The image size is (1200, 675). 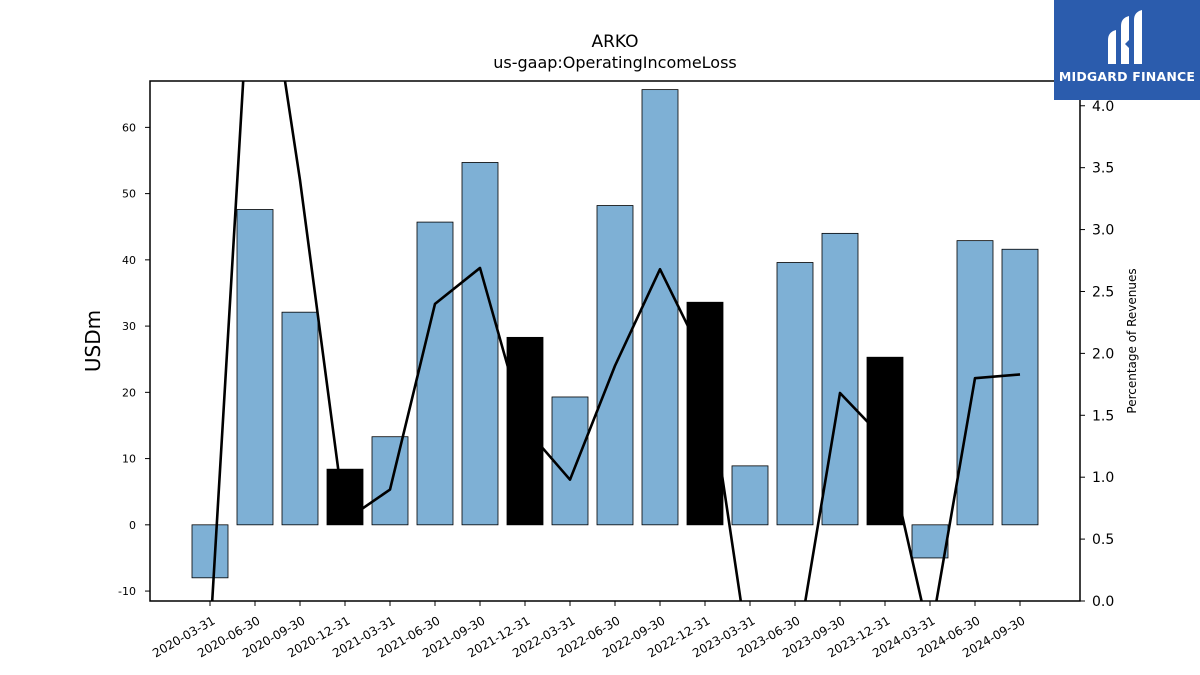 What do you see at coordinates (1103, 540) in the screenshot?
I see `y2-tick-label: 0.5` at bounding box center [1103, 540].